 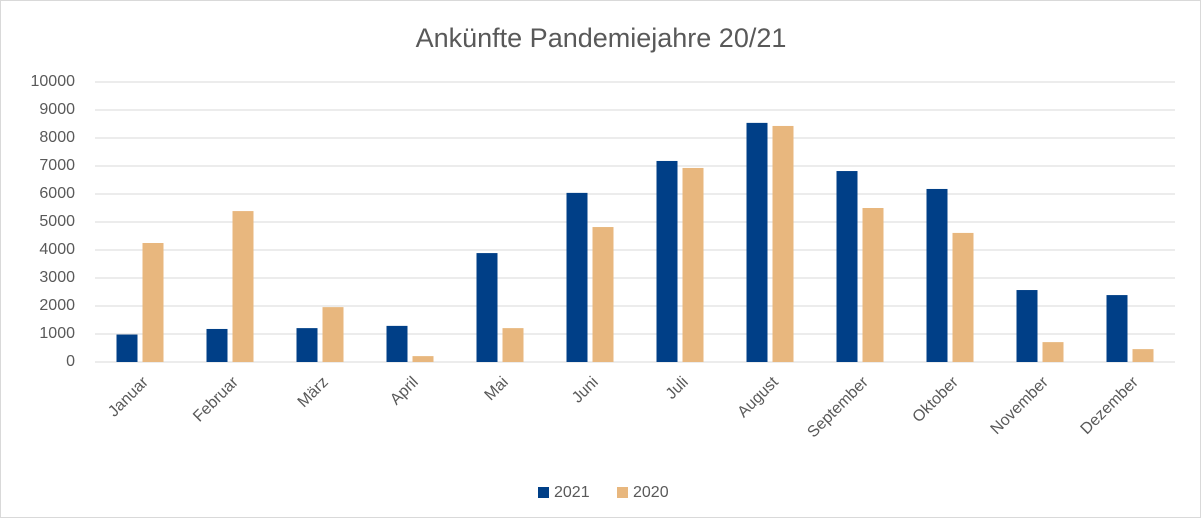 I want to click on y-tick-label: 6000, so click(x=57, y=193).